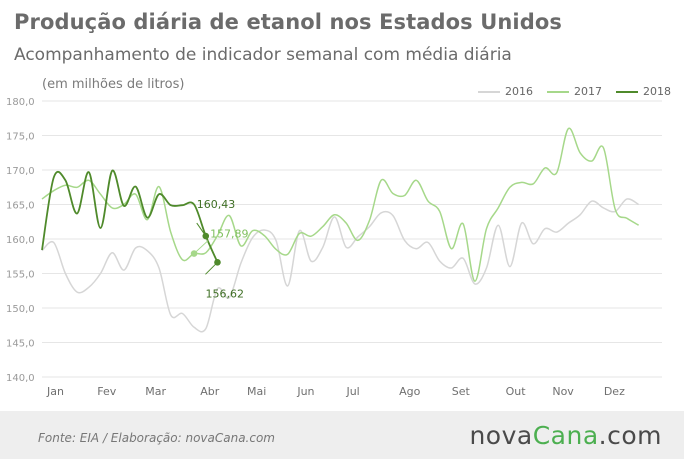 The image size is (684, 459). I want to click on y-tick-label: 160,0, so click(20, 240).